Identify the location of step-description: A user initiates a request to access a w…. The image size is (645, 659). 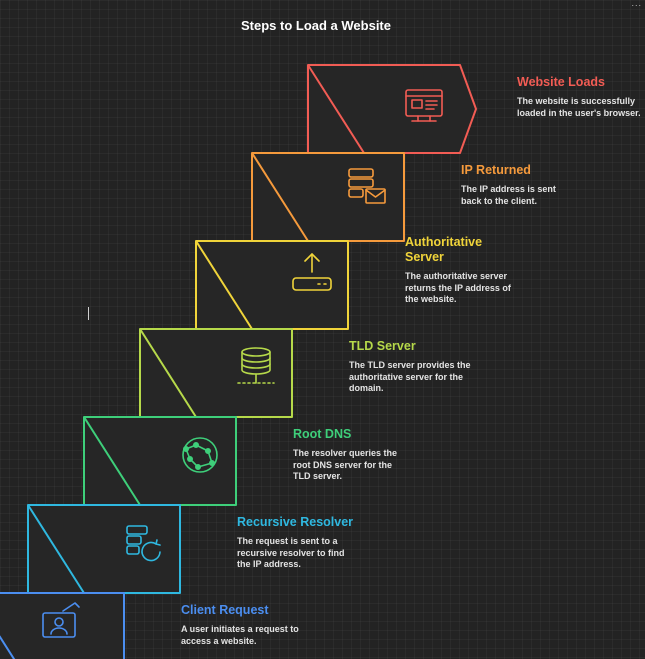
(240, 635).